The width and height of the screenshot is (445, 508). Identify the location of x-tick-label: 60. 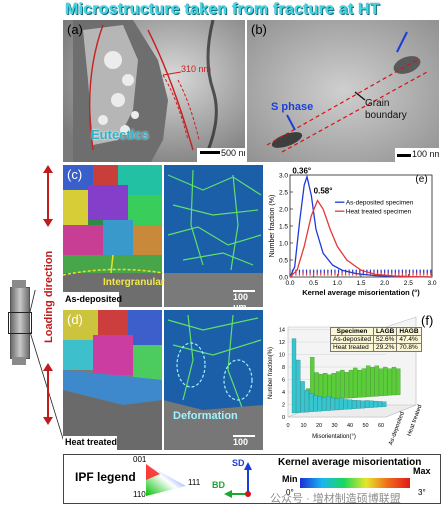
(381, 426).